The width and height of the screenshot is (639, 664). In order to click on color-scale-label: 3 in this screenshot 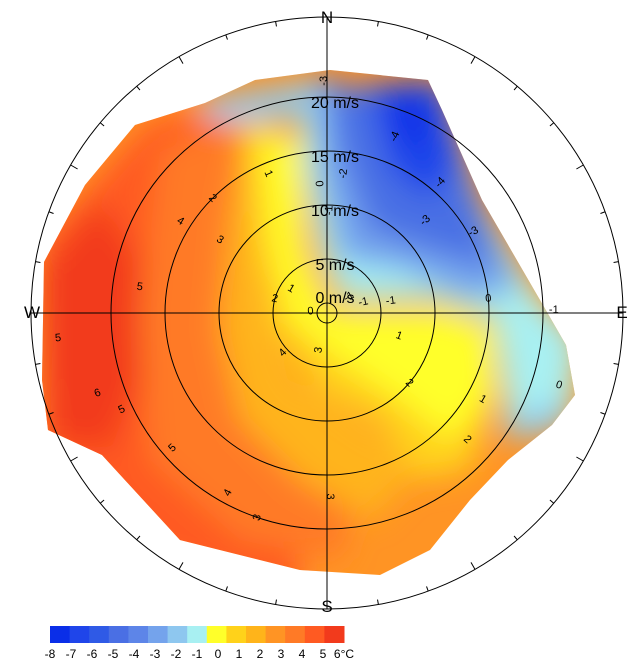, I will do `click(281, 654)`.